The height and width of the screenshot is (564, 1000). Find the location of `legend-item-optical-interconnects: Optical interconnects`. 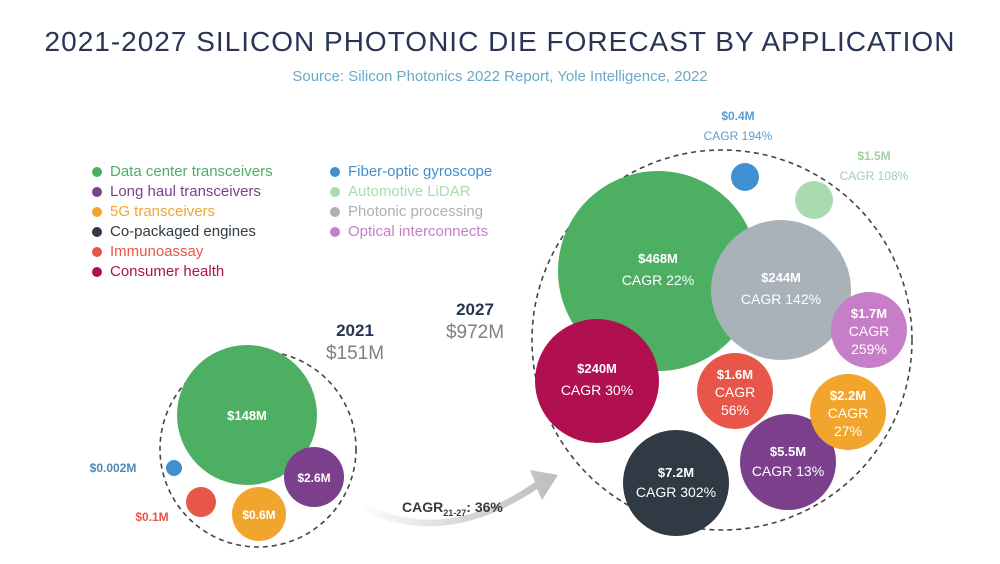

legend-item-optical-interconnects: Optical interconnects is located at coordinates (411, 232).